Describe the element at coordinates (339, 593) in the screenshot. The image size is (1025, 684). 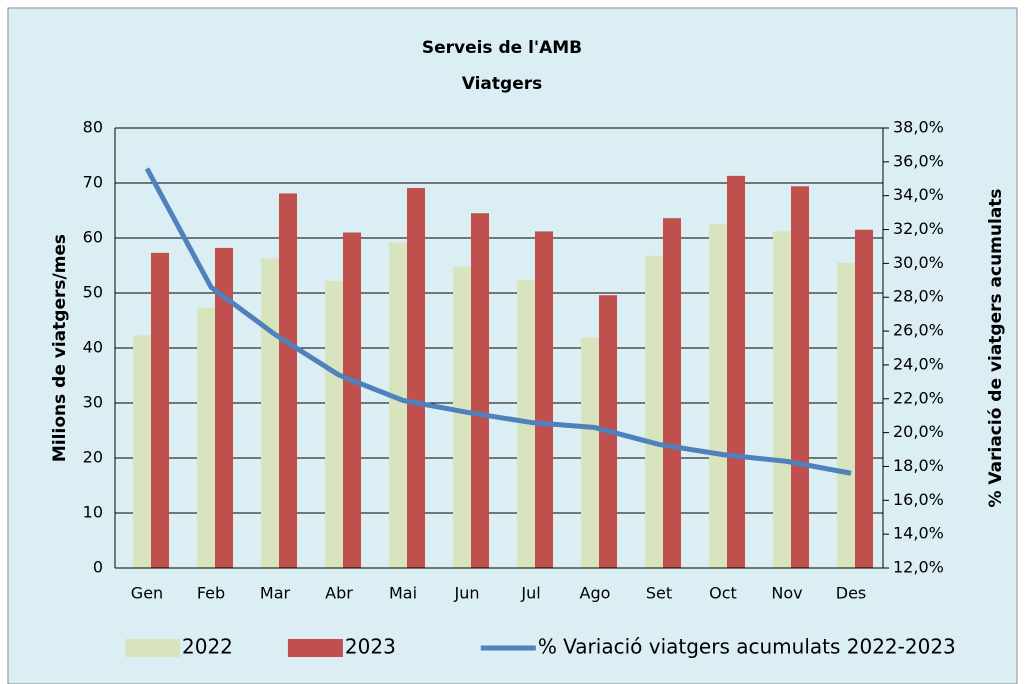
I see `x-tick-label: Abr` at that location.